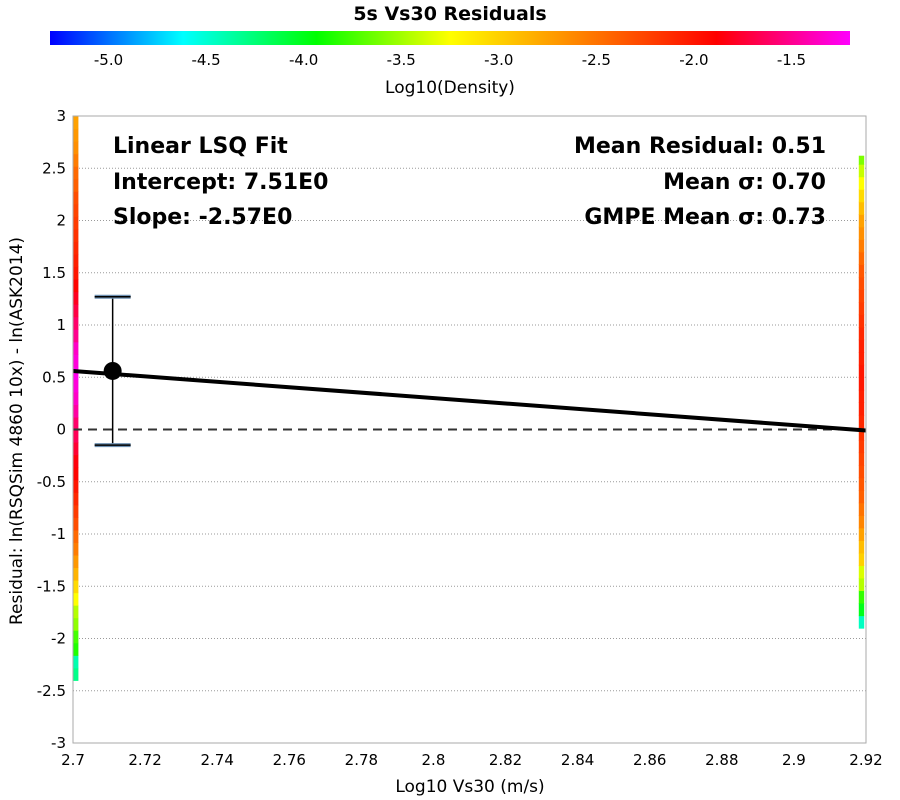 The width and height of the screenshot is (900, 800). I want to click on y-tick-label: 1, so click(61, 325).